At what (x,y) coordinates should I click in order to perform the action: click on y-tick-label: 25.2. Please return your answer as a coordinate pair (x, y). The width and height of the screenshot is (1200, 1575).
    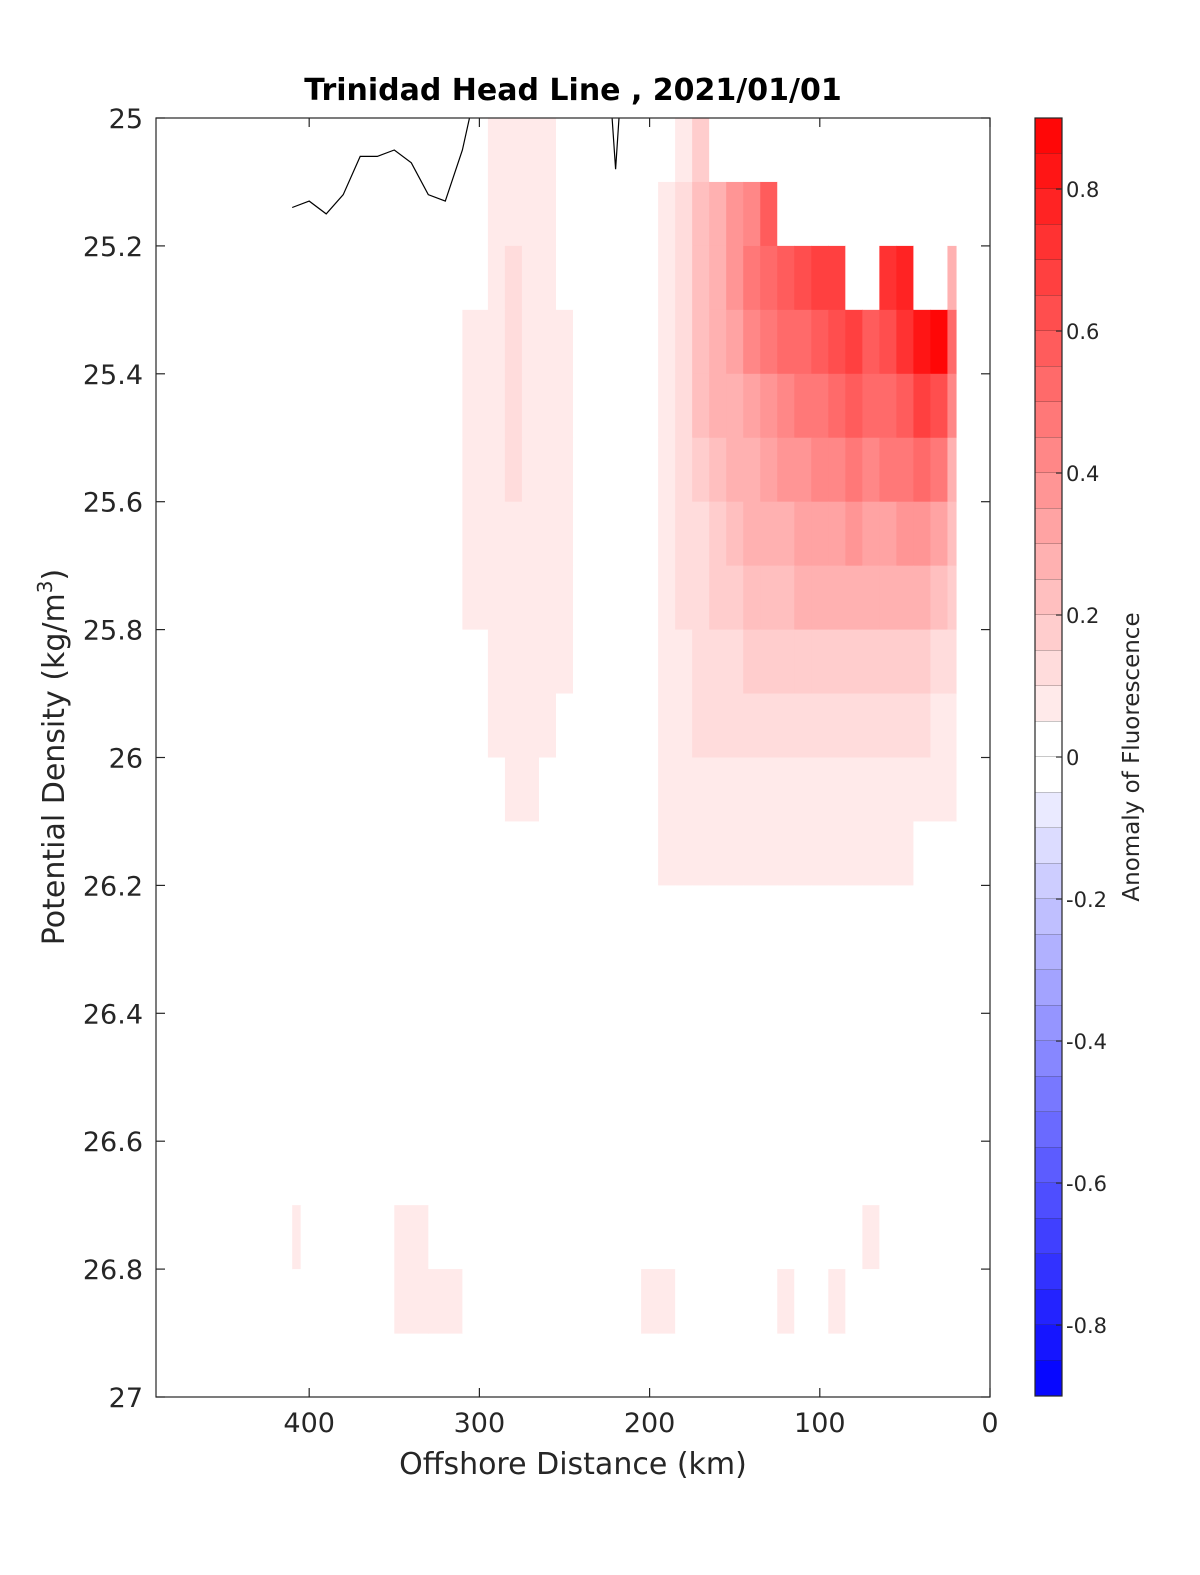
    Looking at the image, I should click on (113, 247).